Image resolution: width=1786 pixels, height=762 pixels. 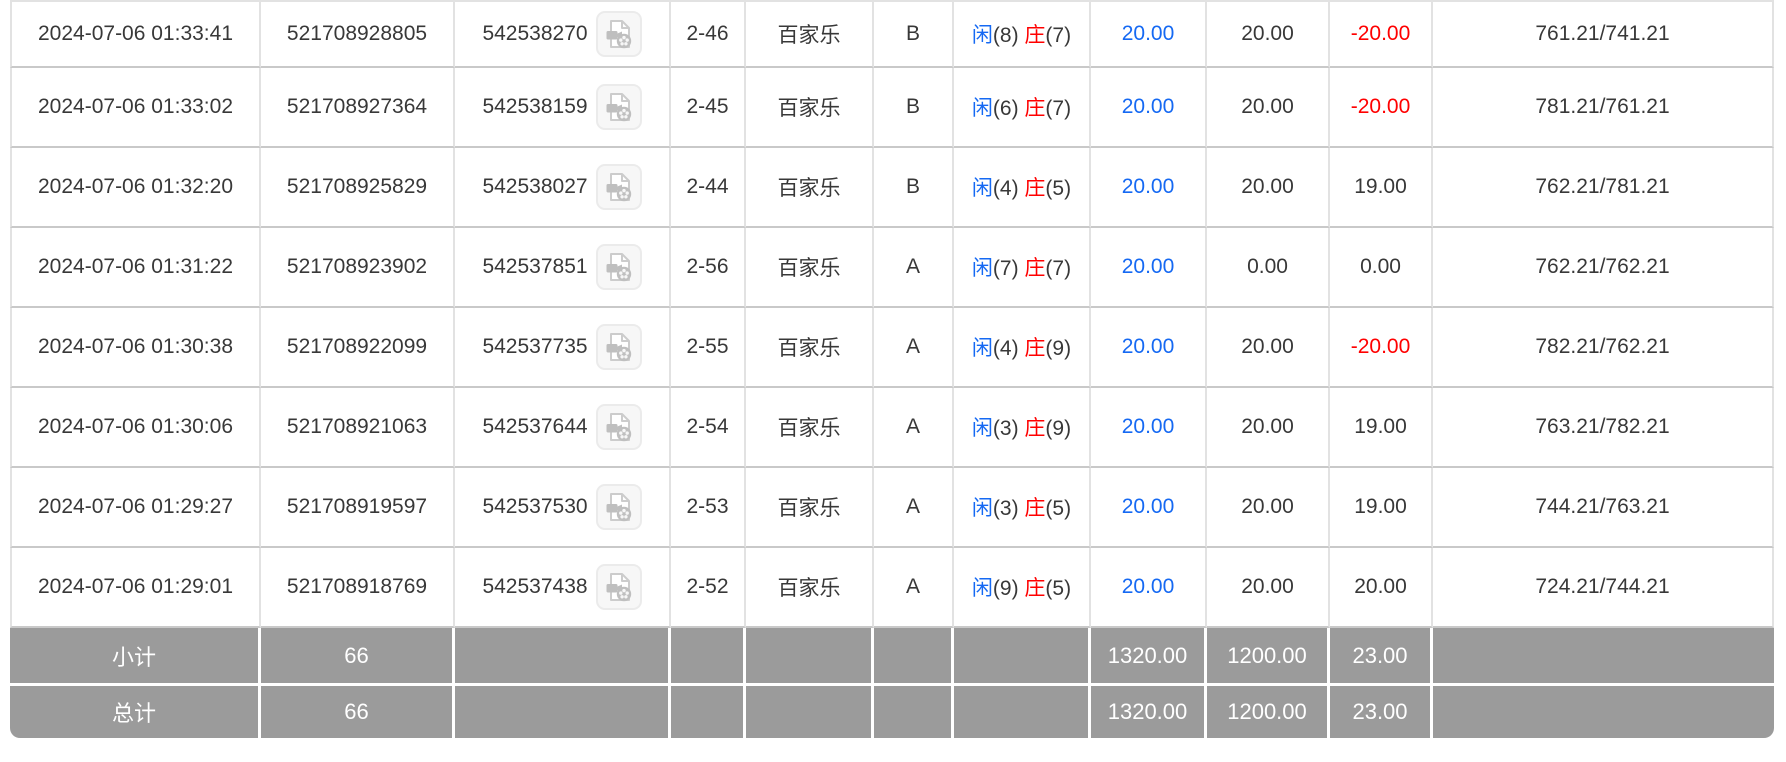 I want to click on subtotal-valid-bet: 1200.00, so click(x=1268, y=655).